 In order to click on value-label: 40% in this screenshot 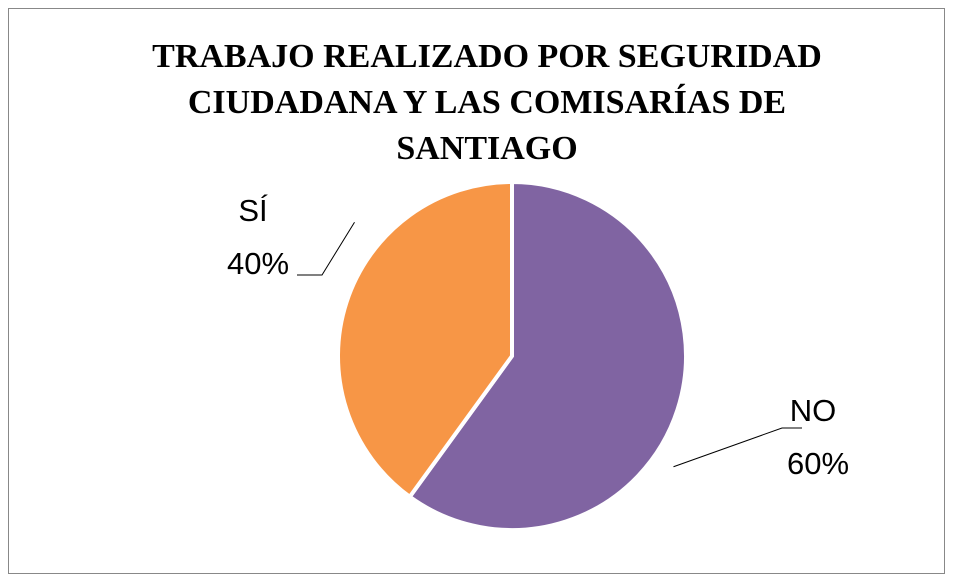, I will do `click(258, 263)`.